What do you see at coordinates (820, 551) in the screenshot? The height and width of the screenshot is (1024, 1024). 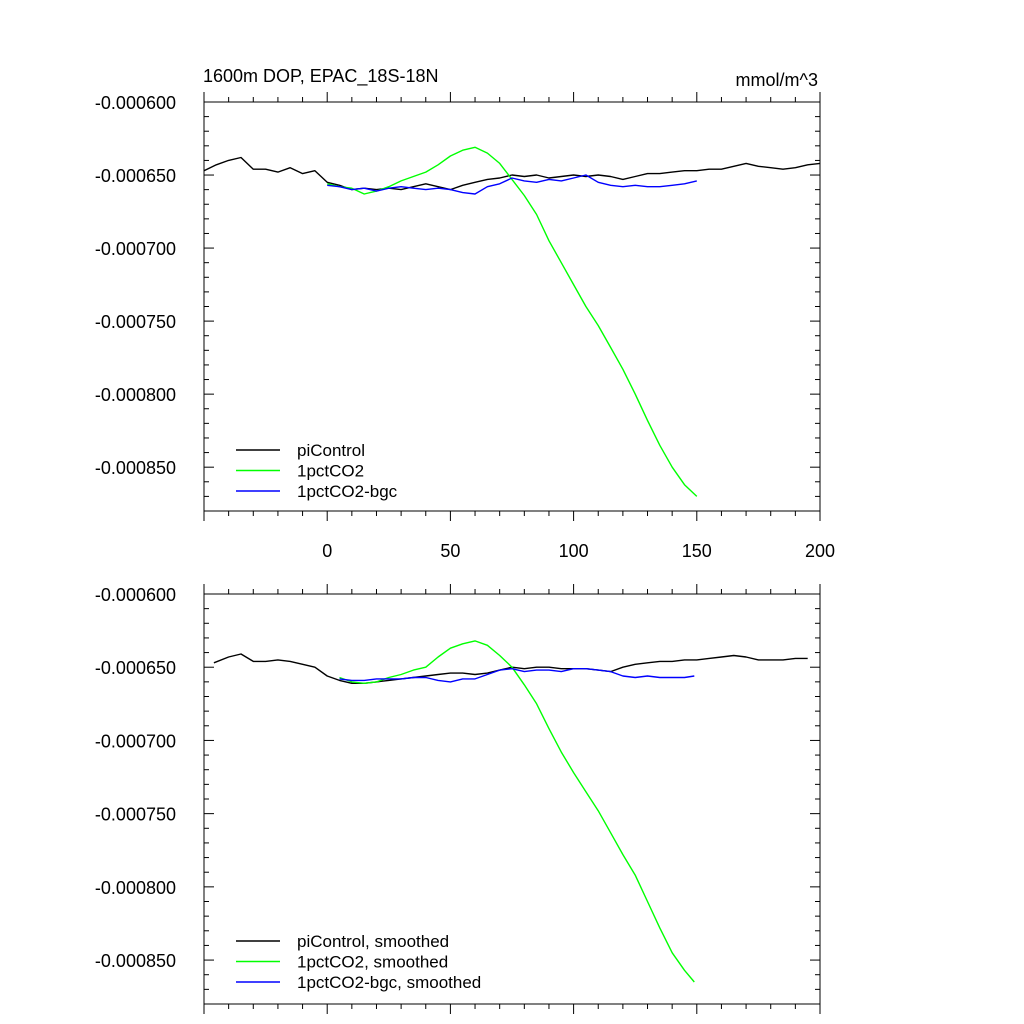 I see `x-tick-label: 200` at bounding box center [820, 551].